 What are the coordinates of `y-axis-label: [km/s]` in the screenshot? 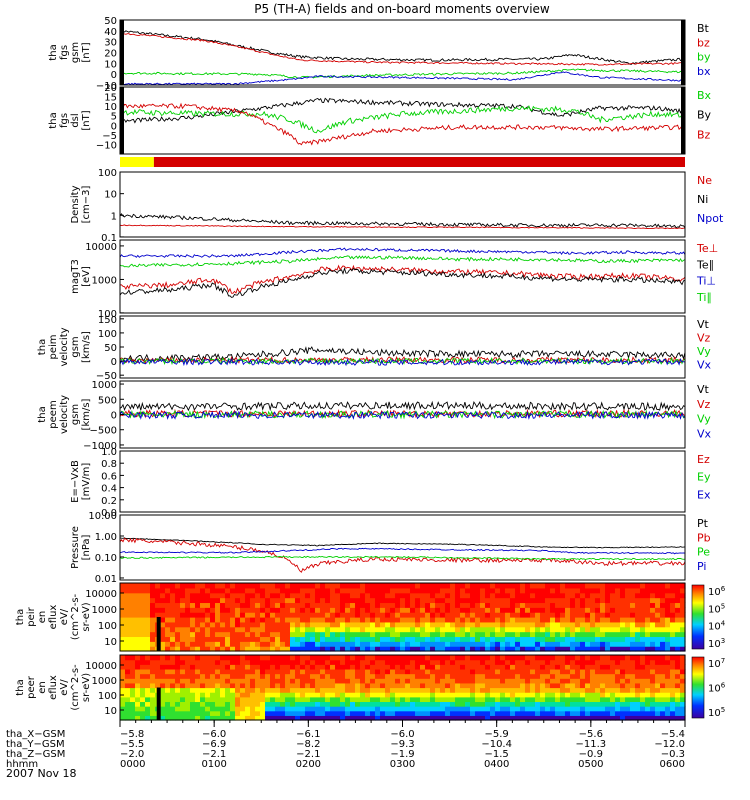 It's located at (86, 414).